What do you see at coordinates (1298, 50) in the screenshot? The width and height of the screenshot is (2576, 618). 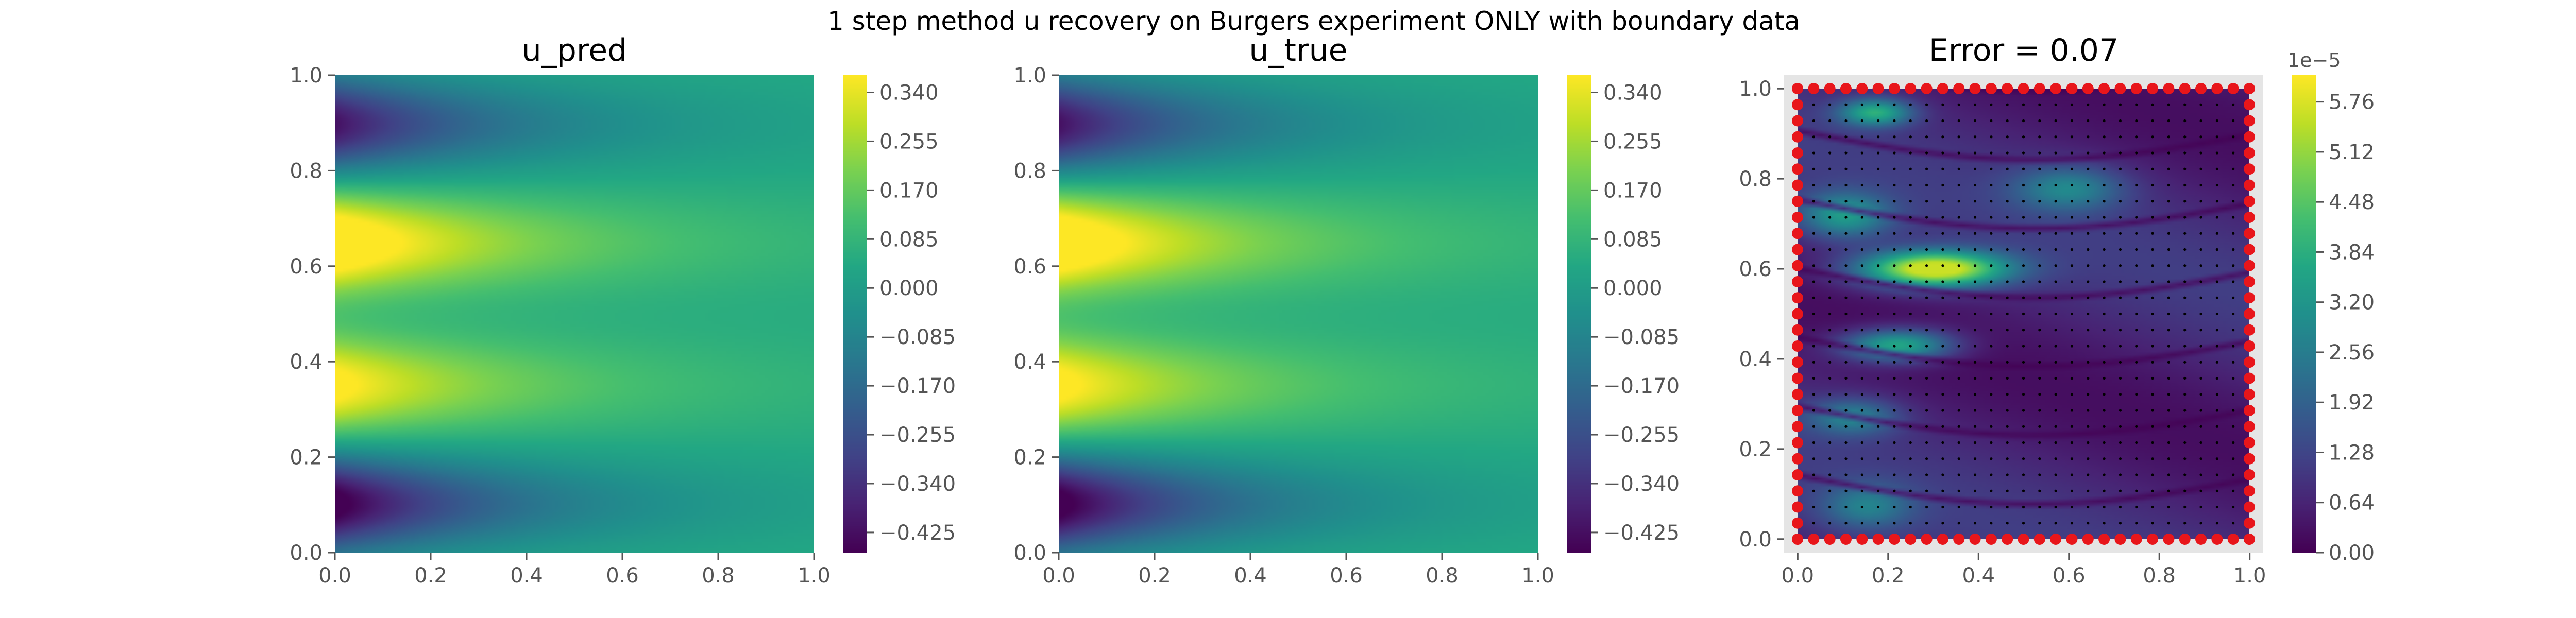 I see `panel-title-u-true: u_true` at bounding box center [1298, 50].